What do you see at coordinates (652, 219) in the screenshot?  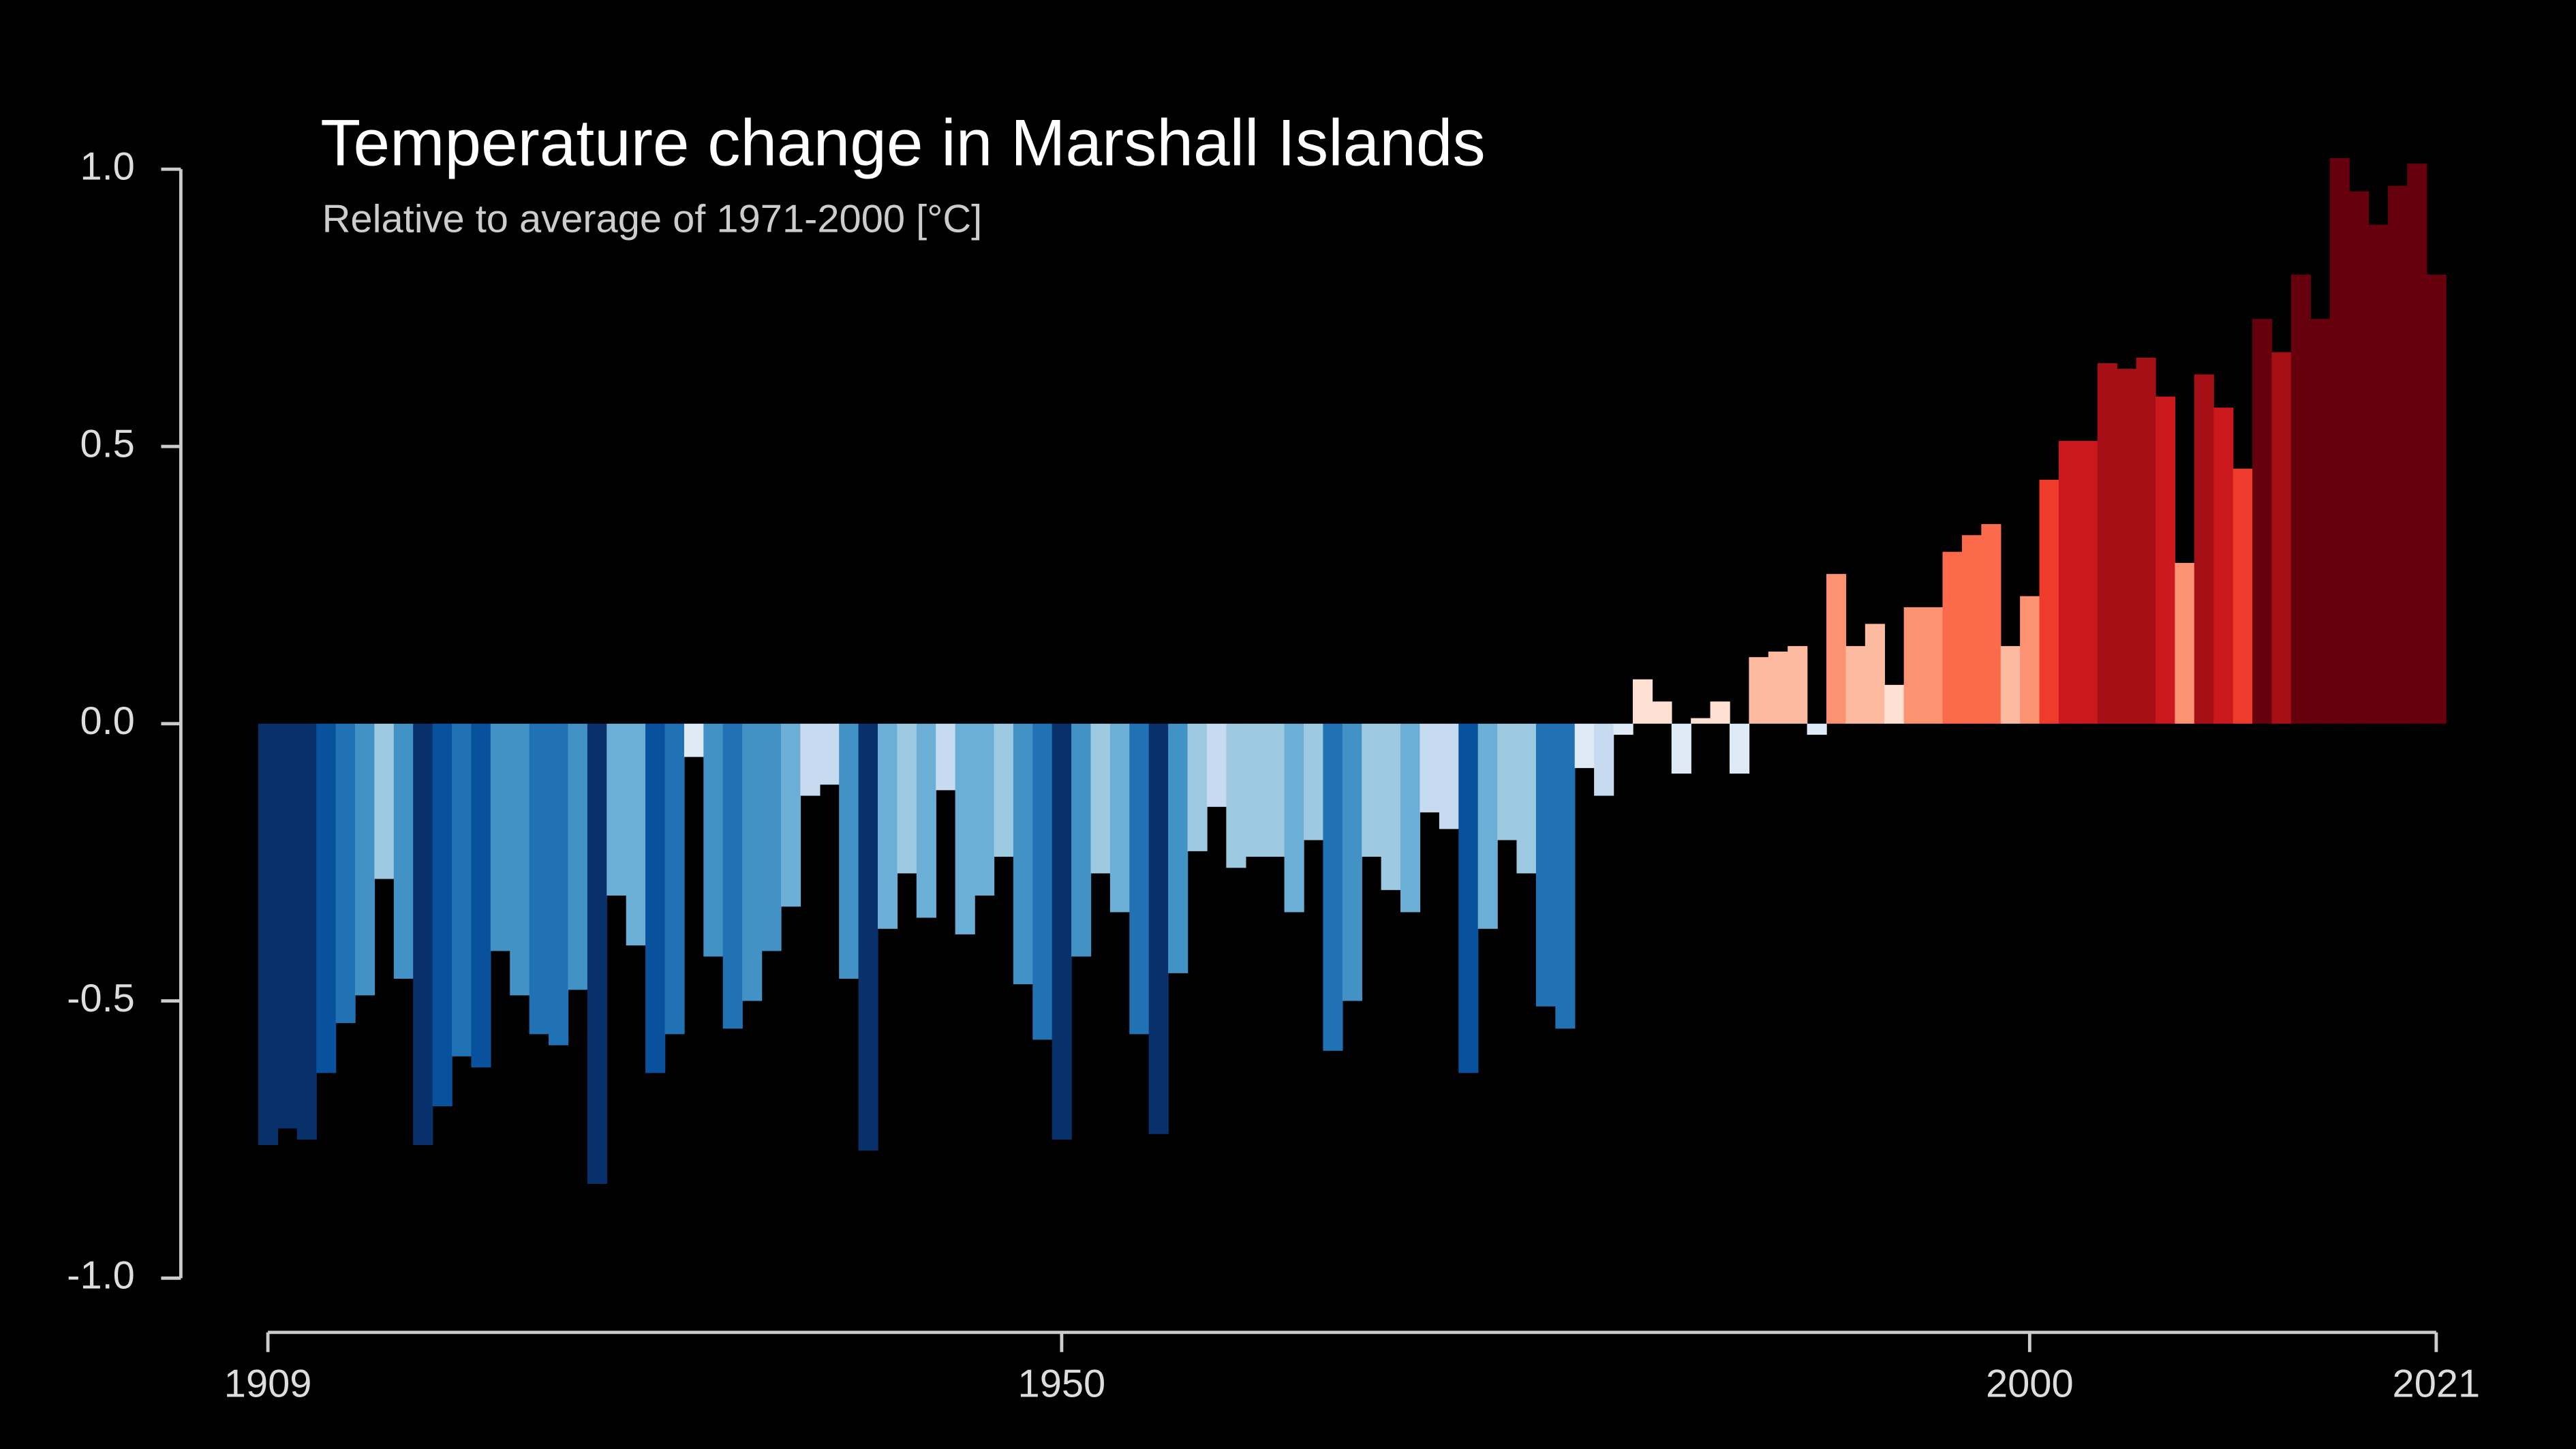 I see `chart-subtitle: Relative to average of 1971-2000 [°C]` at bounding box center [652, 219].